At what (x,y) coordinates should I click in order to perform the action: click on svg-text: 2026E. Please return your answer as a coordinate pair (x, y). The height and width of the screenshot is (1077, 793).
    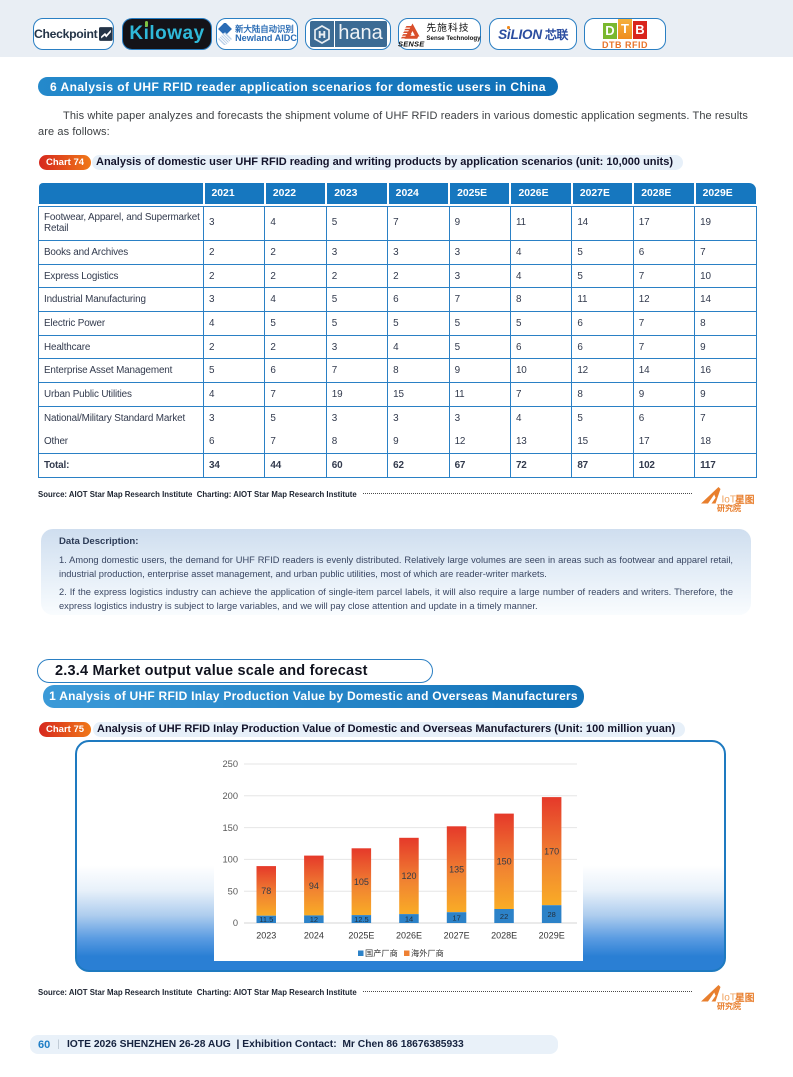
    Looking at the image, I should click on (409, 936).